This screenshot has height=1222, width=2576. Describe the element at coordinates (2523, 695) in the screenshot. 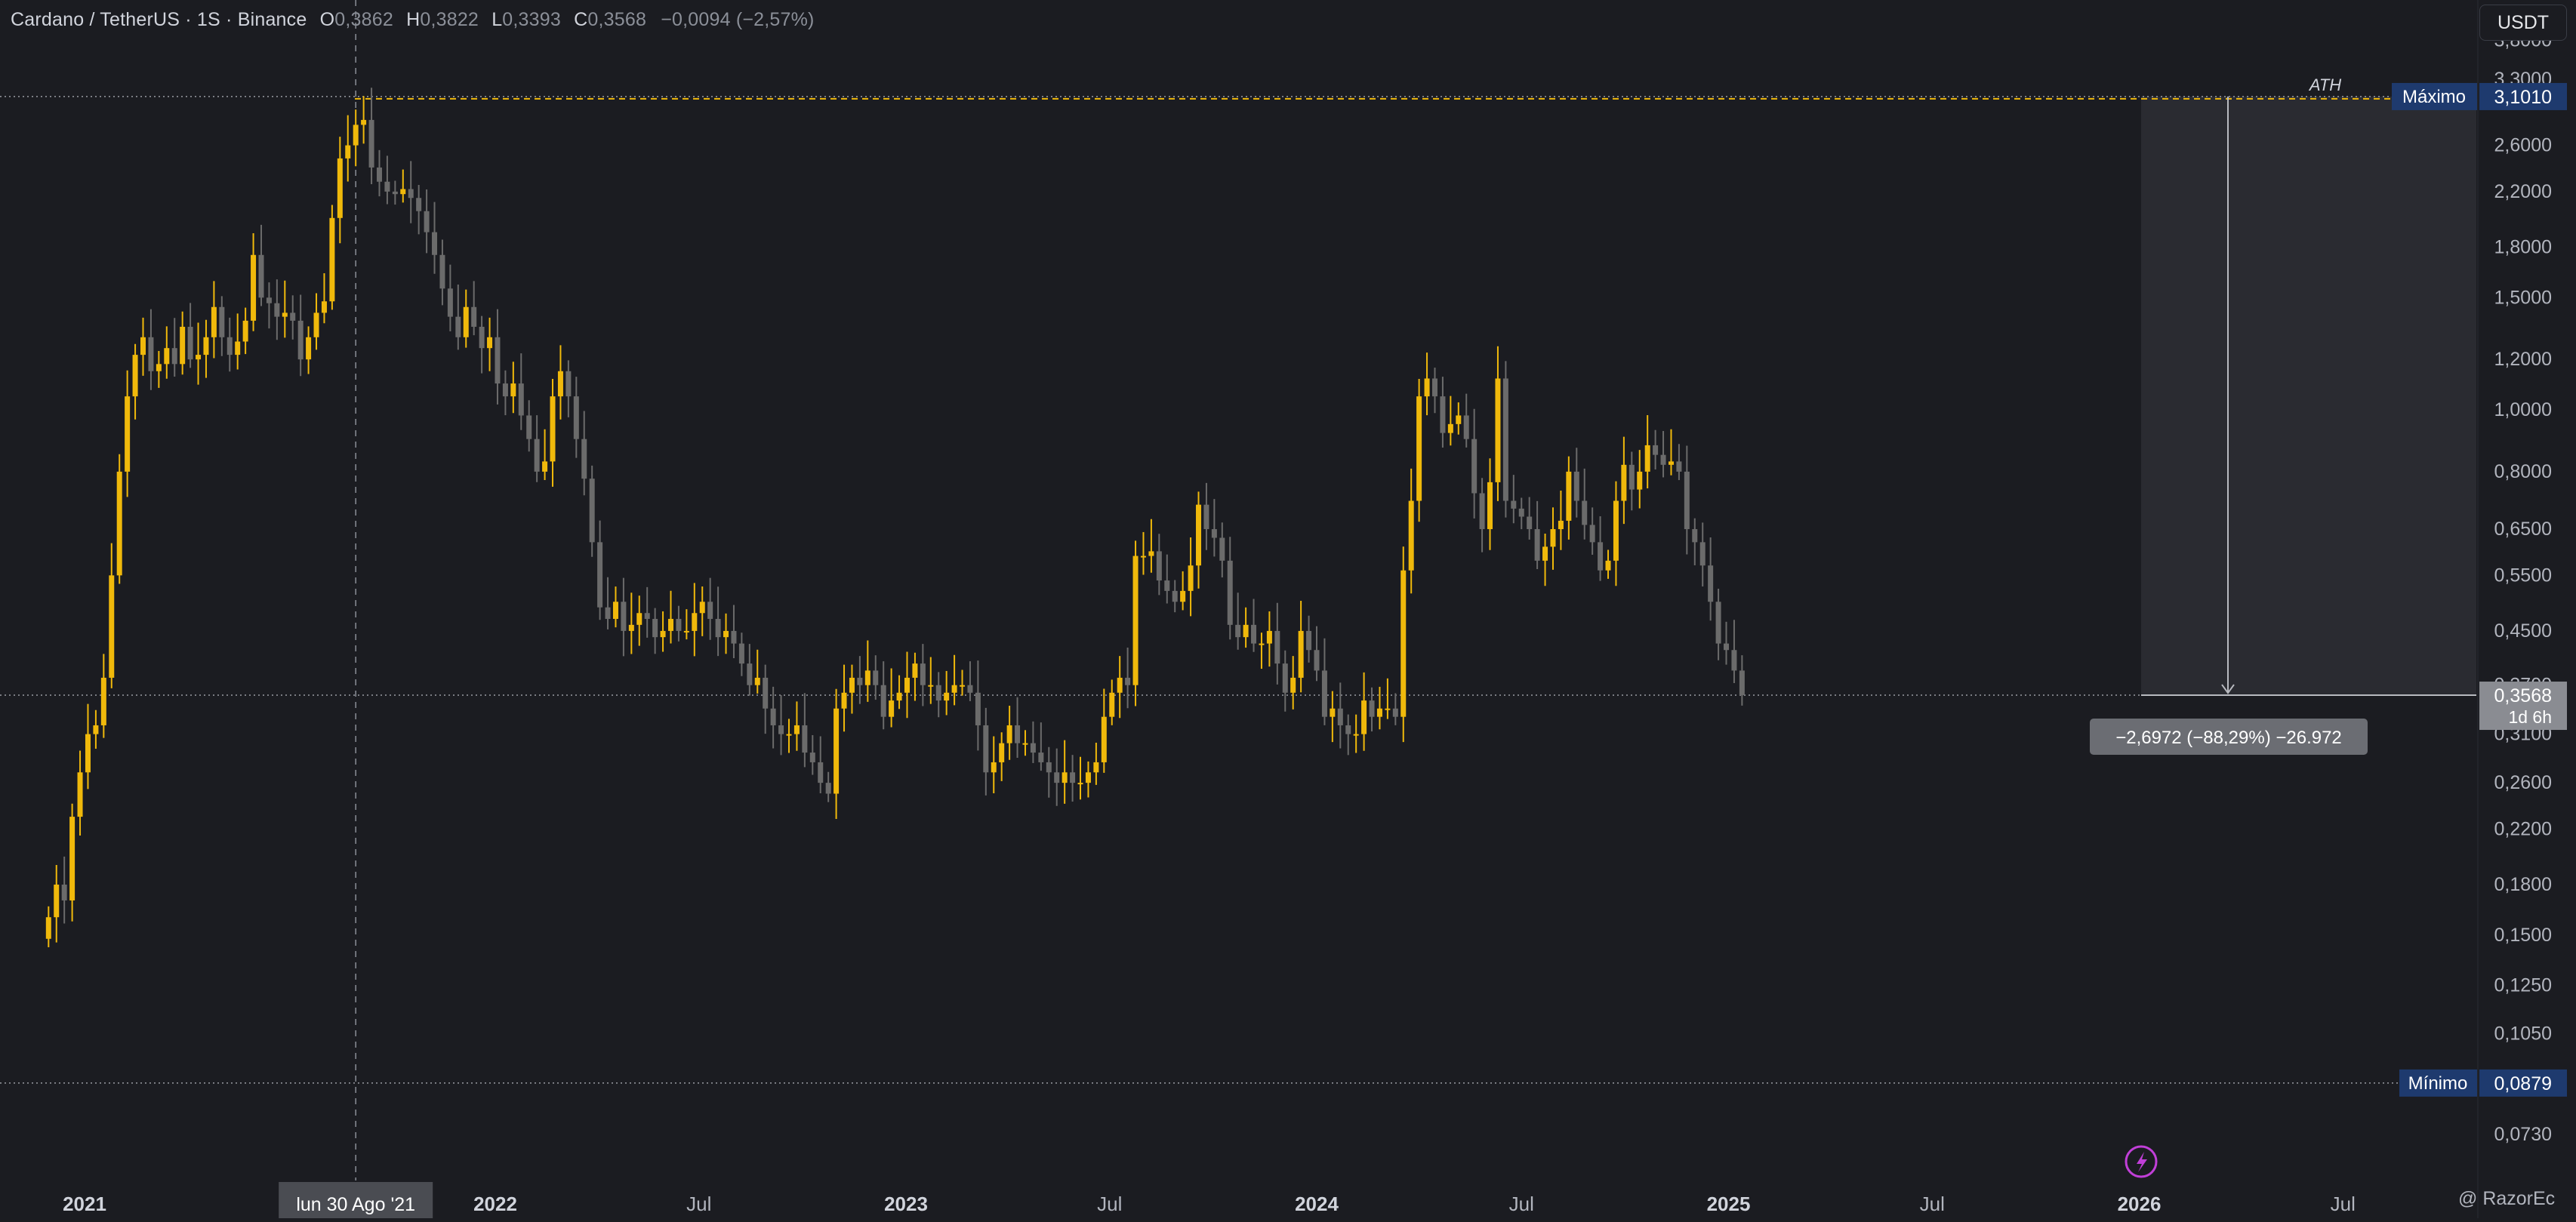

I see `last-price-value: 0,3568` at that location.